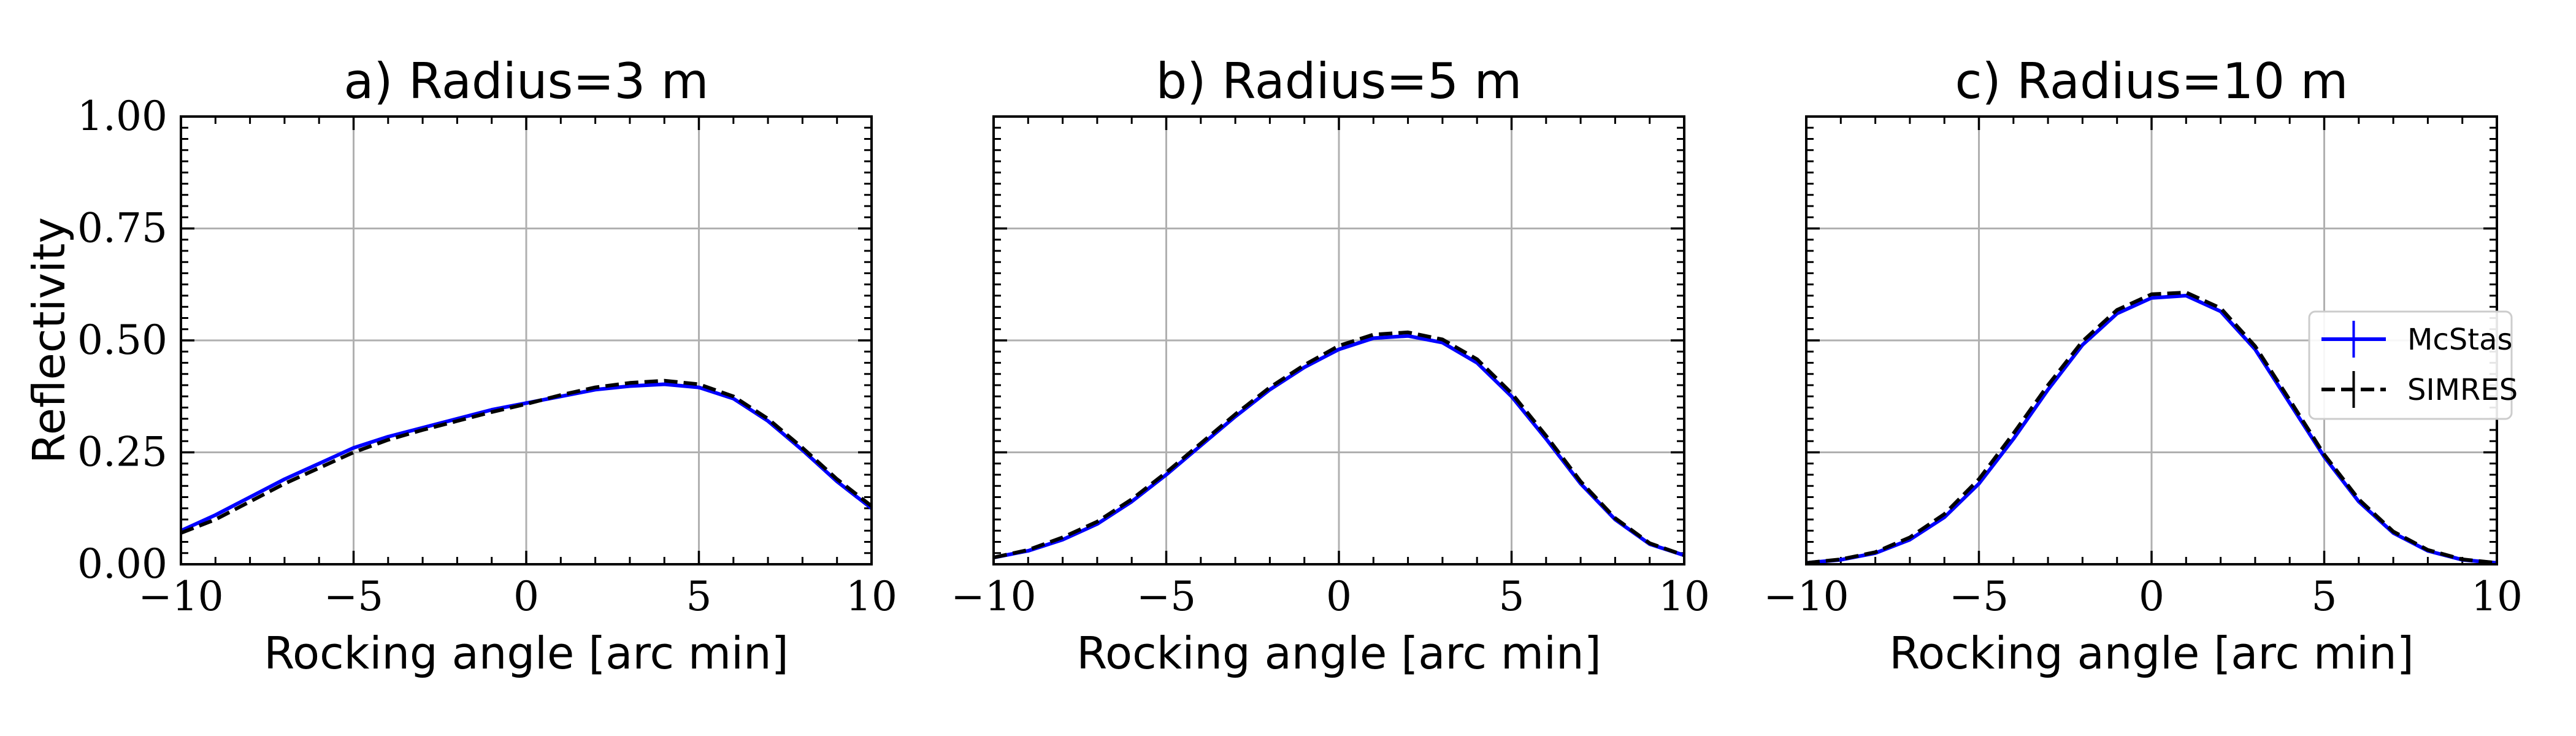 The height and width of the screenshot is (736, 2576). Describe the element at coordinates (122, 564) in the screenshot. I see `y-tick-label: 0.00` at that location.